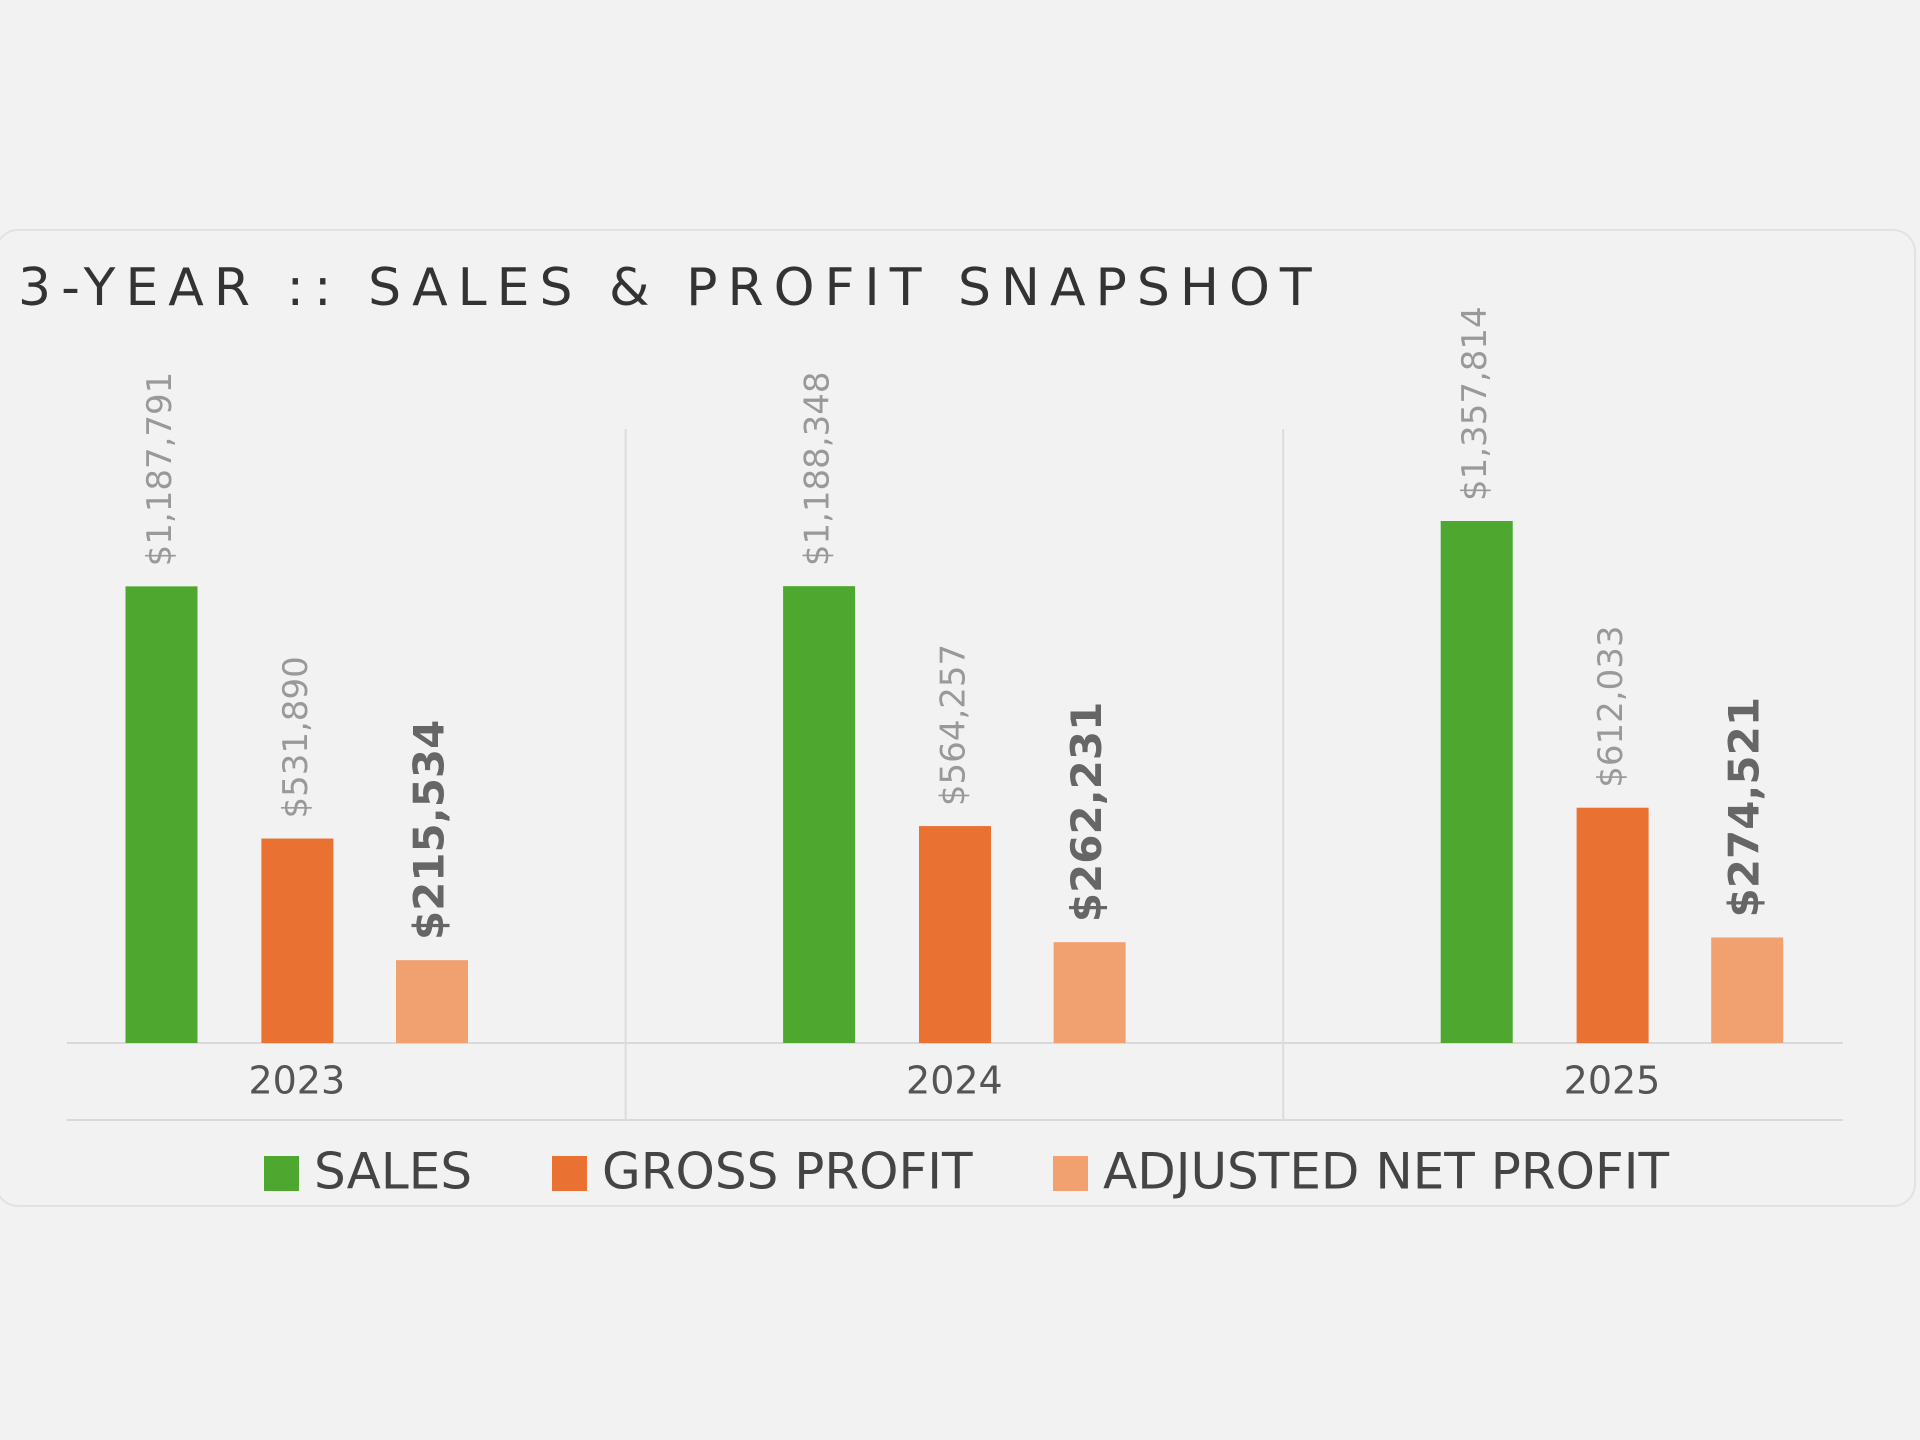 Image resolution: width=1920 pixels, height=1440 pixels. Describe the element at coordinates (1612, 1081) in the screenshot. I see `x-tick-label: 2025` at that location.